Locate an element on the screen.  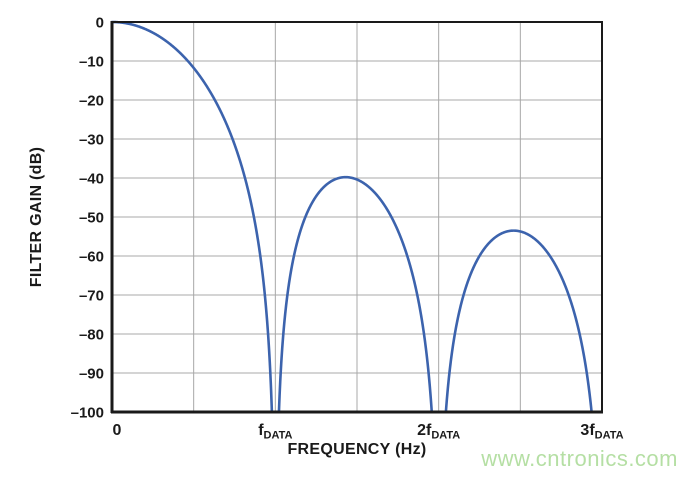
y-tick-label: –30 is located at coordinates (91, 140).